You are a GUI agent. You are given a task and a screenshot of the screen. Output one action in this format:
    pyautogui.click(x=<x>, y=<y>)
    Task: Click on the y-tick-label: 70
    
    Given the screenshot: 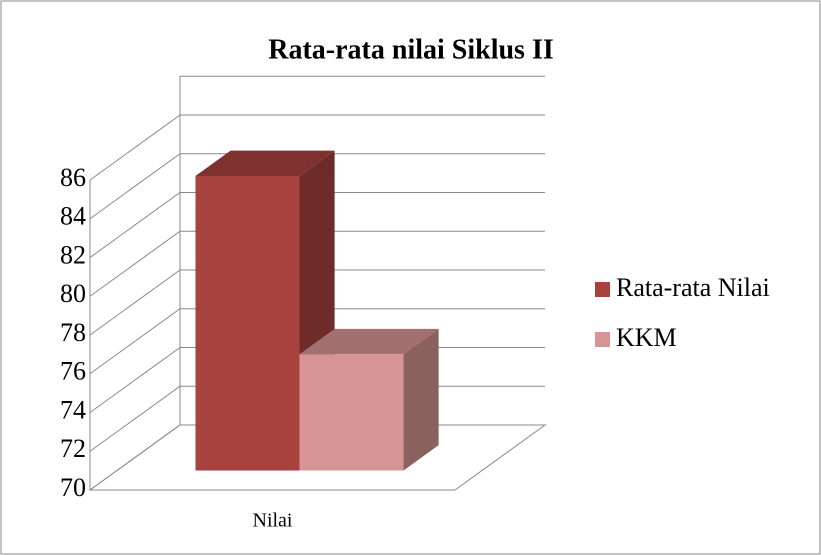 What is the action you would take?
    pyautogui.click(x=73, y=487)
    